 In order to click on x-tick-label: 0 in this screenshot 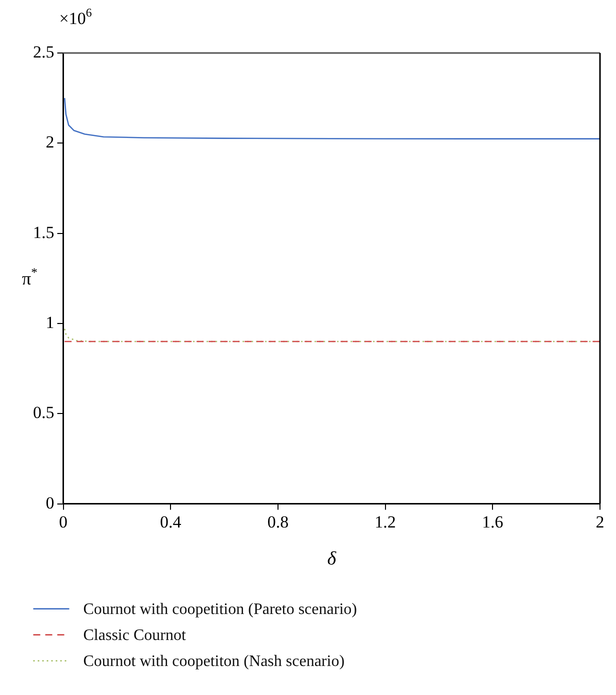, I will do `click(63, 522)`.